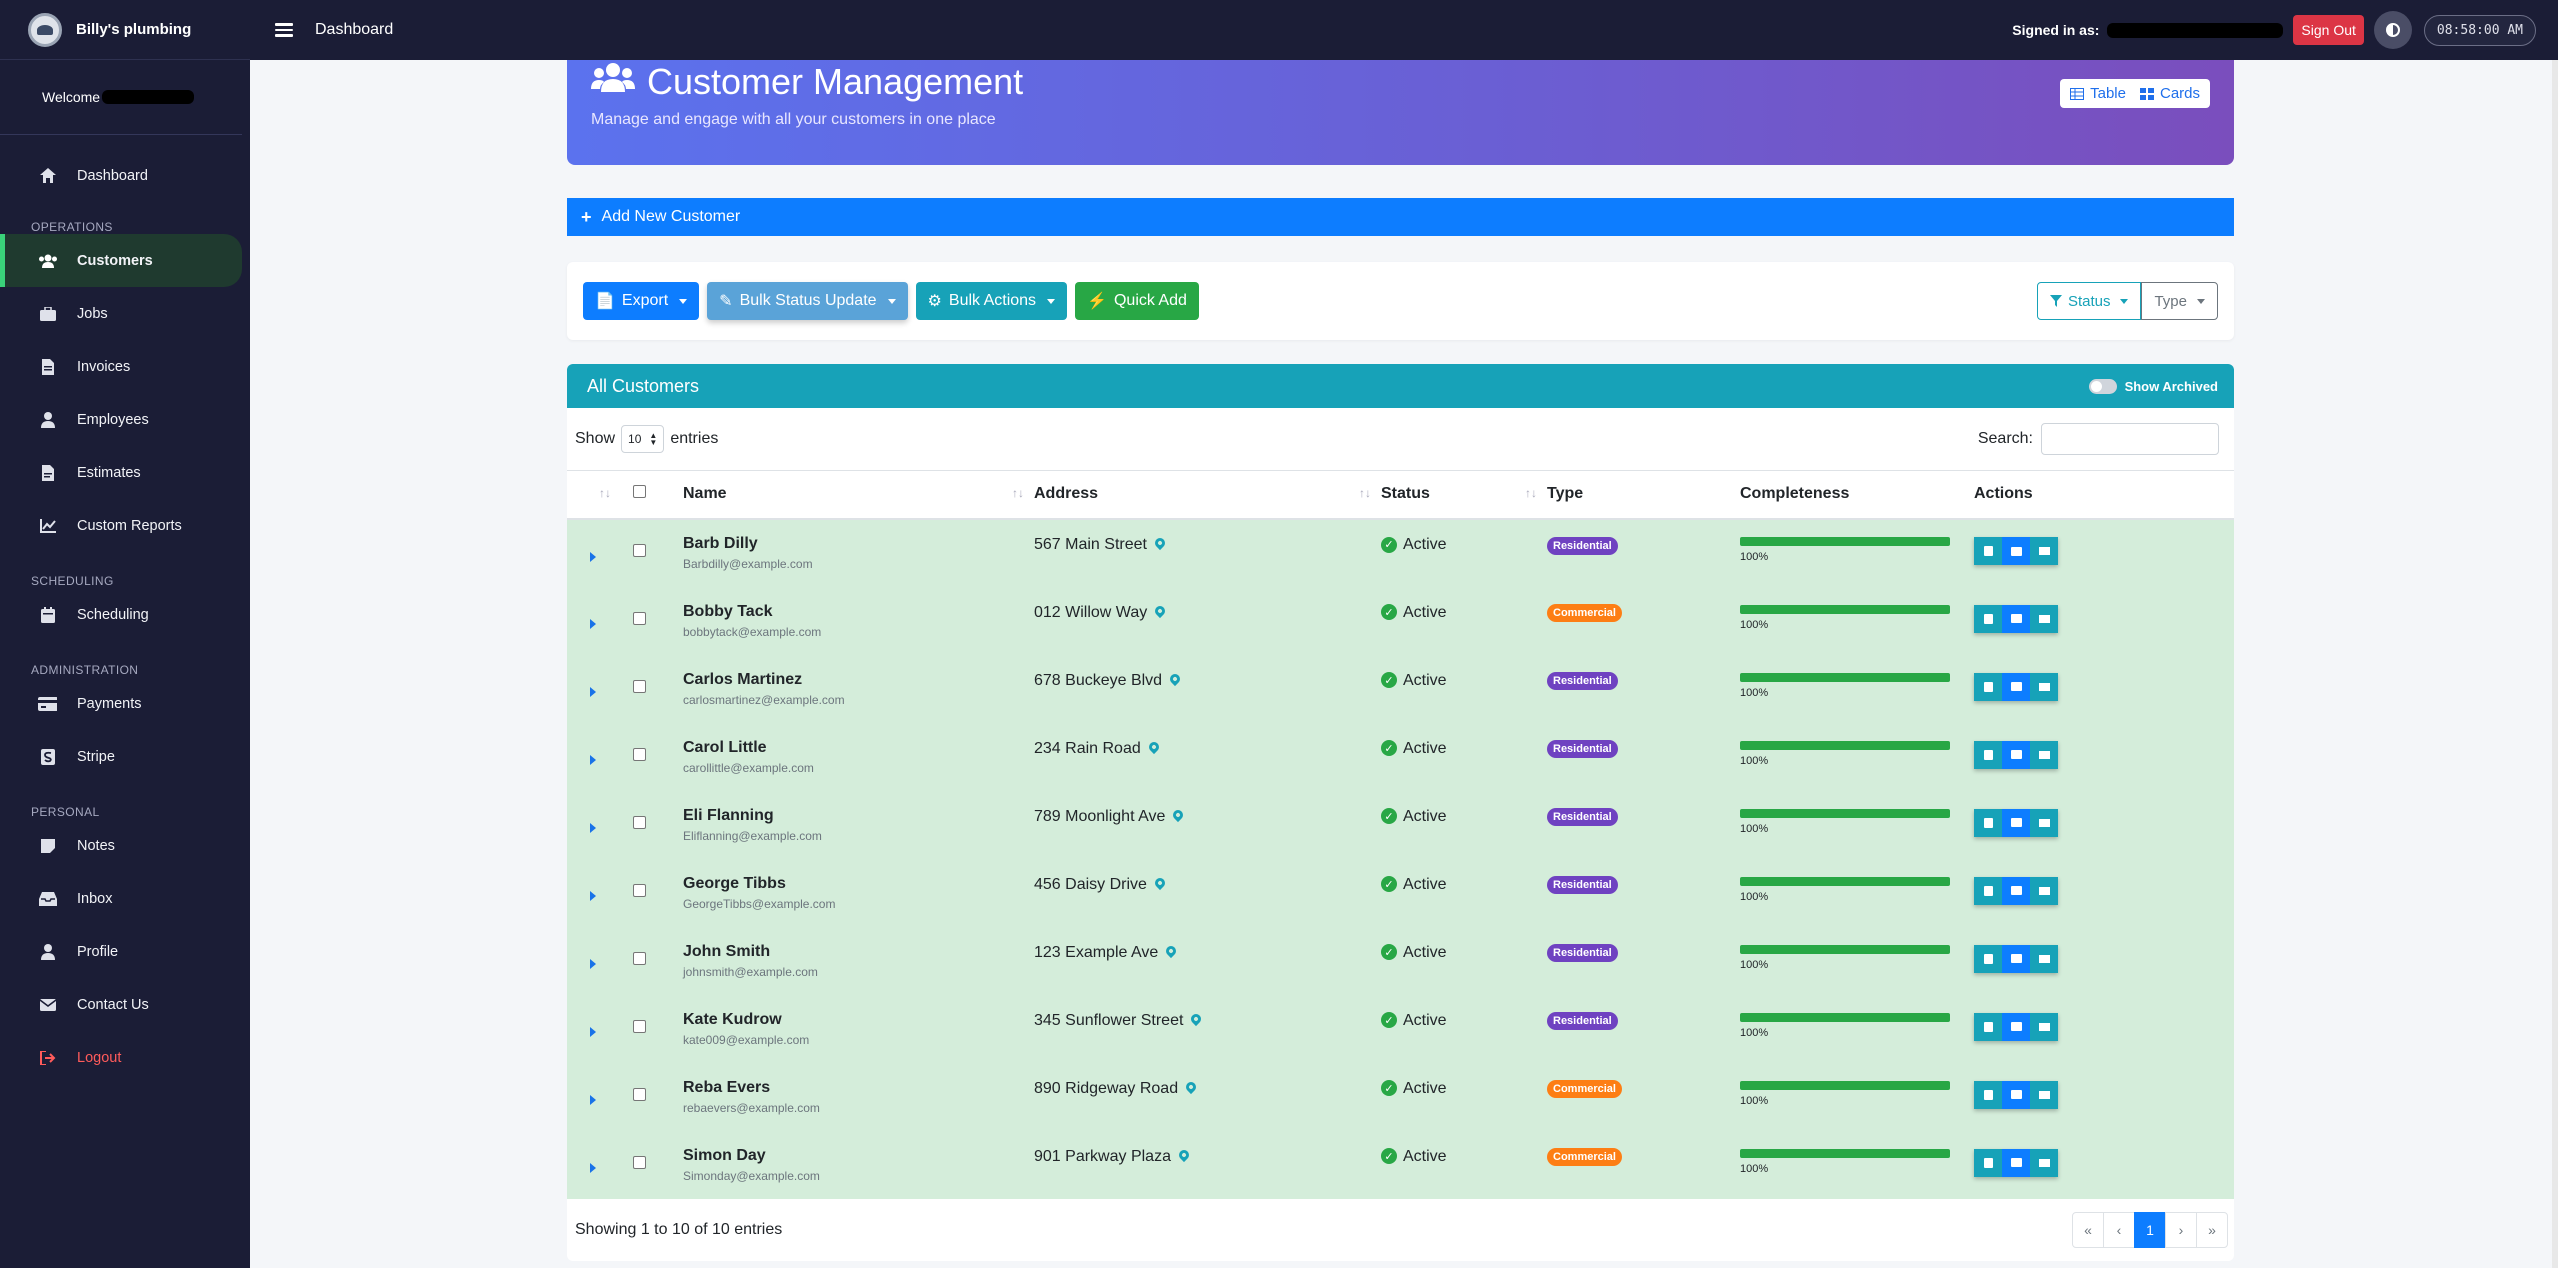 The image size is (2558, 1268). Describe the element at coordinates (734, 883) in the screenshot. I see `customer-name: George Tibbs` at that location.